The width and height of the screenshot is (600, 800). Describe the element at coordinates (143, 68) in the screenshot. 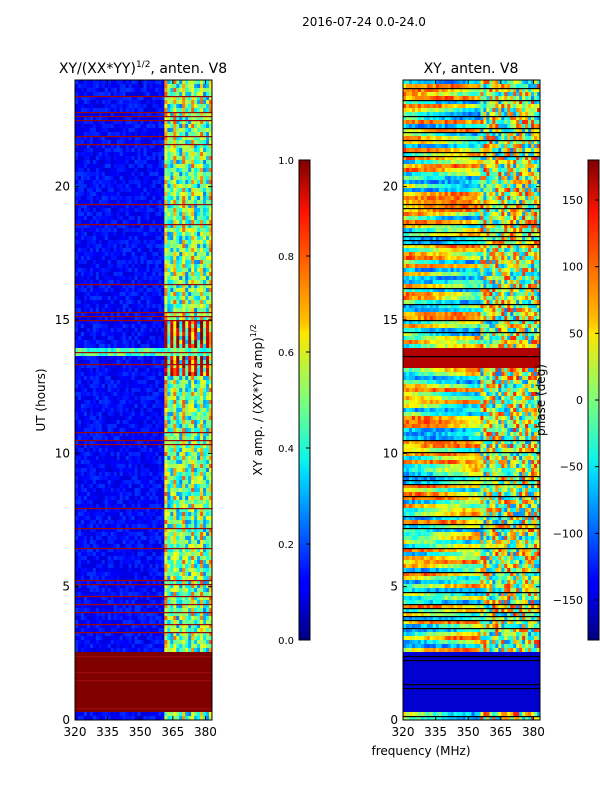

I see `amplitude-panel-title: XY/(XX*YY)1/2, anten. V8` at that location.